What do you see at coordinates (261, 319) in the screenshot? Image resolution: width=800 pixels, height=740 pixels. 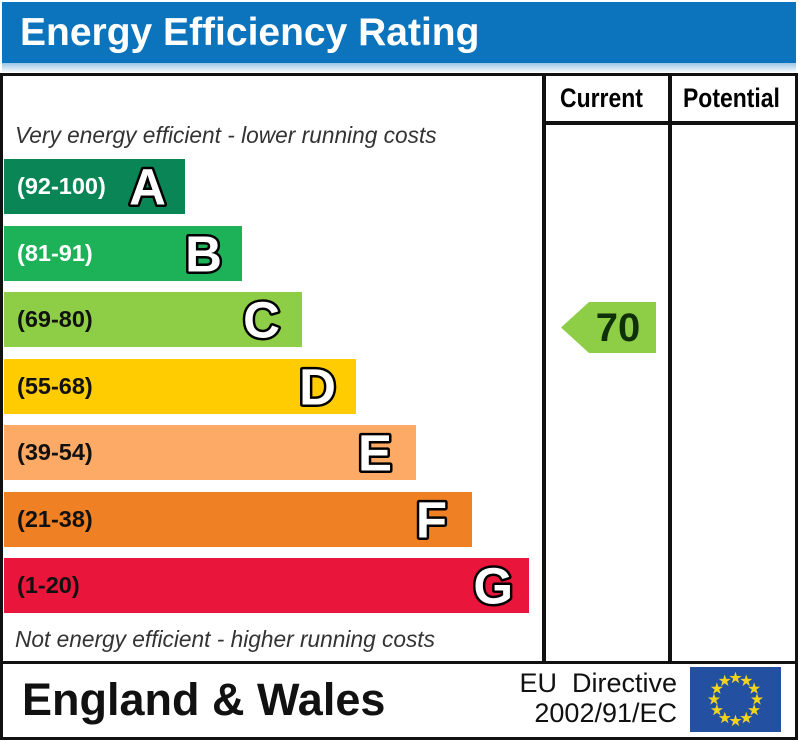 I see `svg-text: C` at bounding box center [261, 319].